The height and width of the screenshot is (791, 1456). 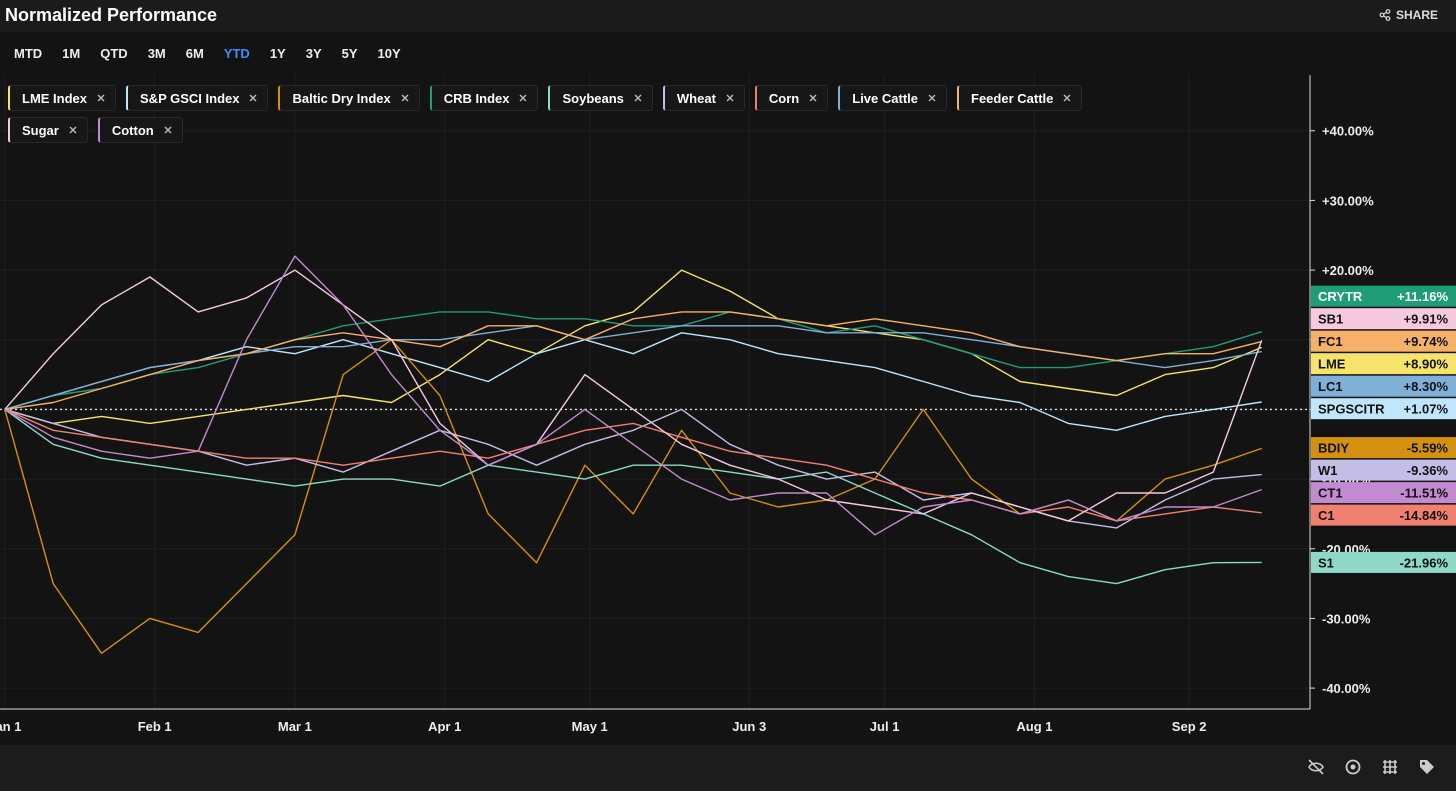 What do you see at coordinates (349, 53) in the screenshot?
I see `range-button: 5Y` at bounding box center [349, 53].